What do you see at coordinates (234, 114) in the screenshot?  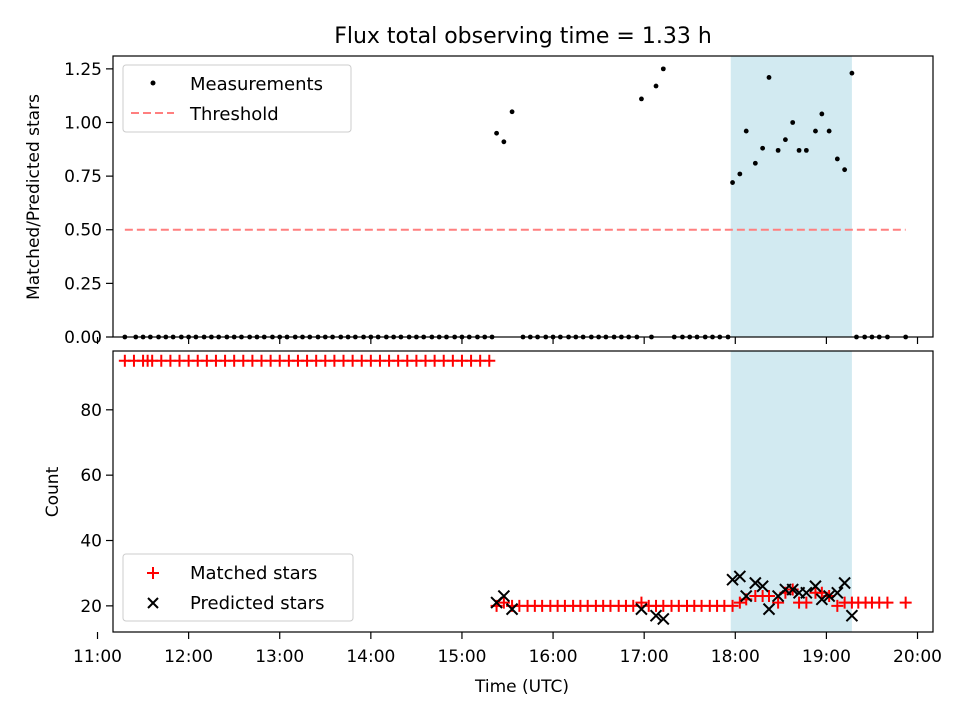 I see `legend-label-threshold: Threshold` at bounding box center [234, 114].